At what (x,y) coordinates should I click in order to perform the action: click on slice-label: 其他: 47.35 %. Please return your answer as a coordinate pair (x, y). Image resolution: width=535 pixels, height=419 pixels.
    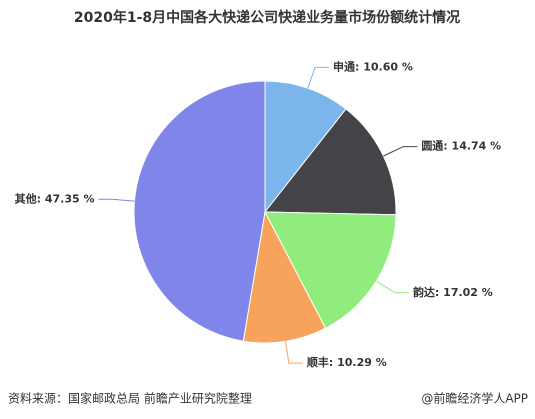
    Looking at the image, I should click on (55, 198).